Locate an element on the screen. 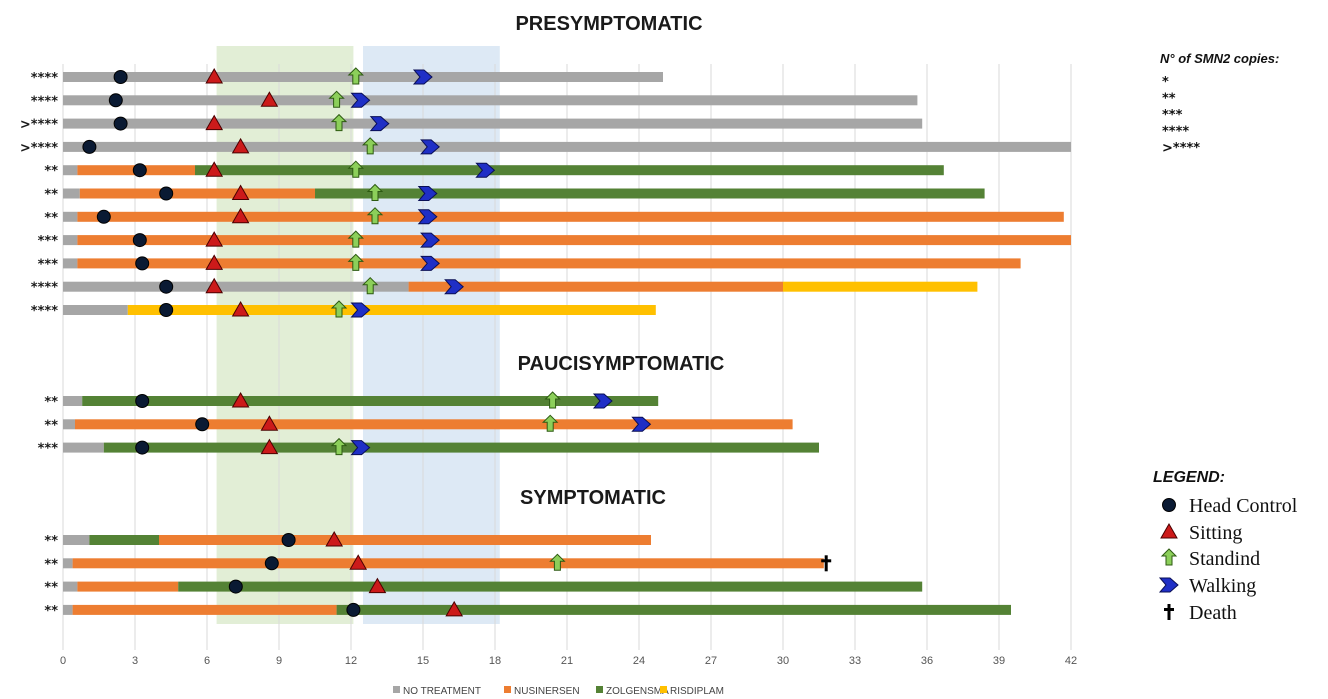 The width and height of the screenshot is (1328, 699). legend-item-death: Death is located at coordinates (1200, 613).